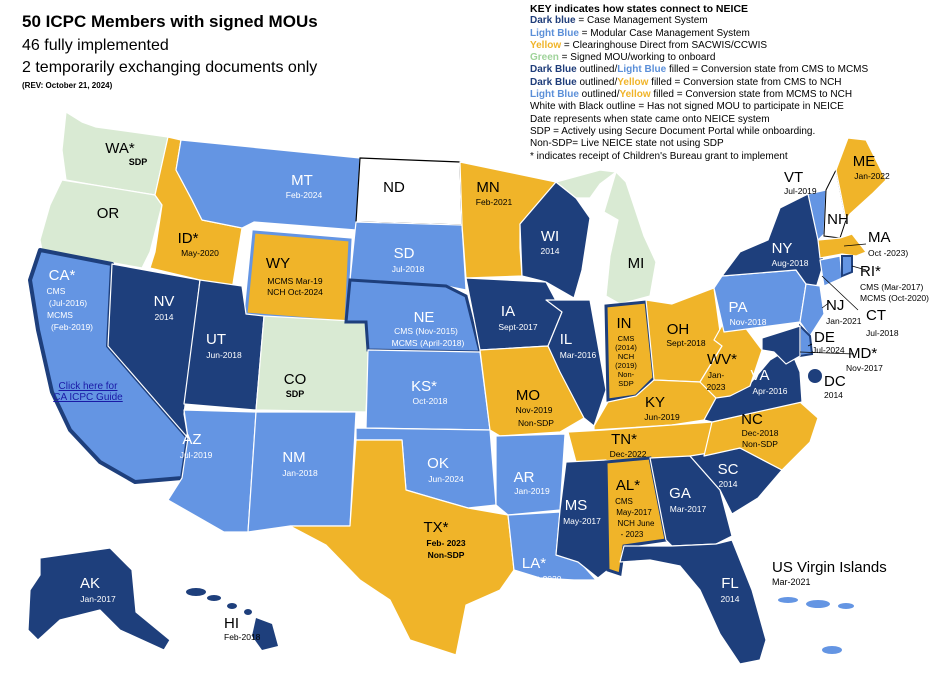  What do you see at coordinates (835, 203) in the screenshot?
I see `state-nh` at bounding box center [835, 203].